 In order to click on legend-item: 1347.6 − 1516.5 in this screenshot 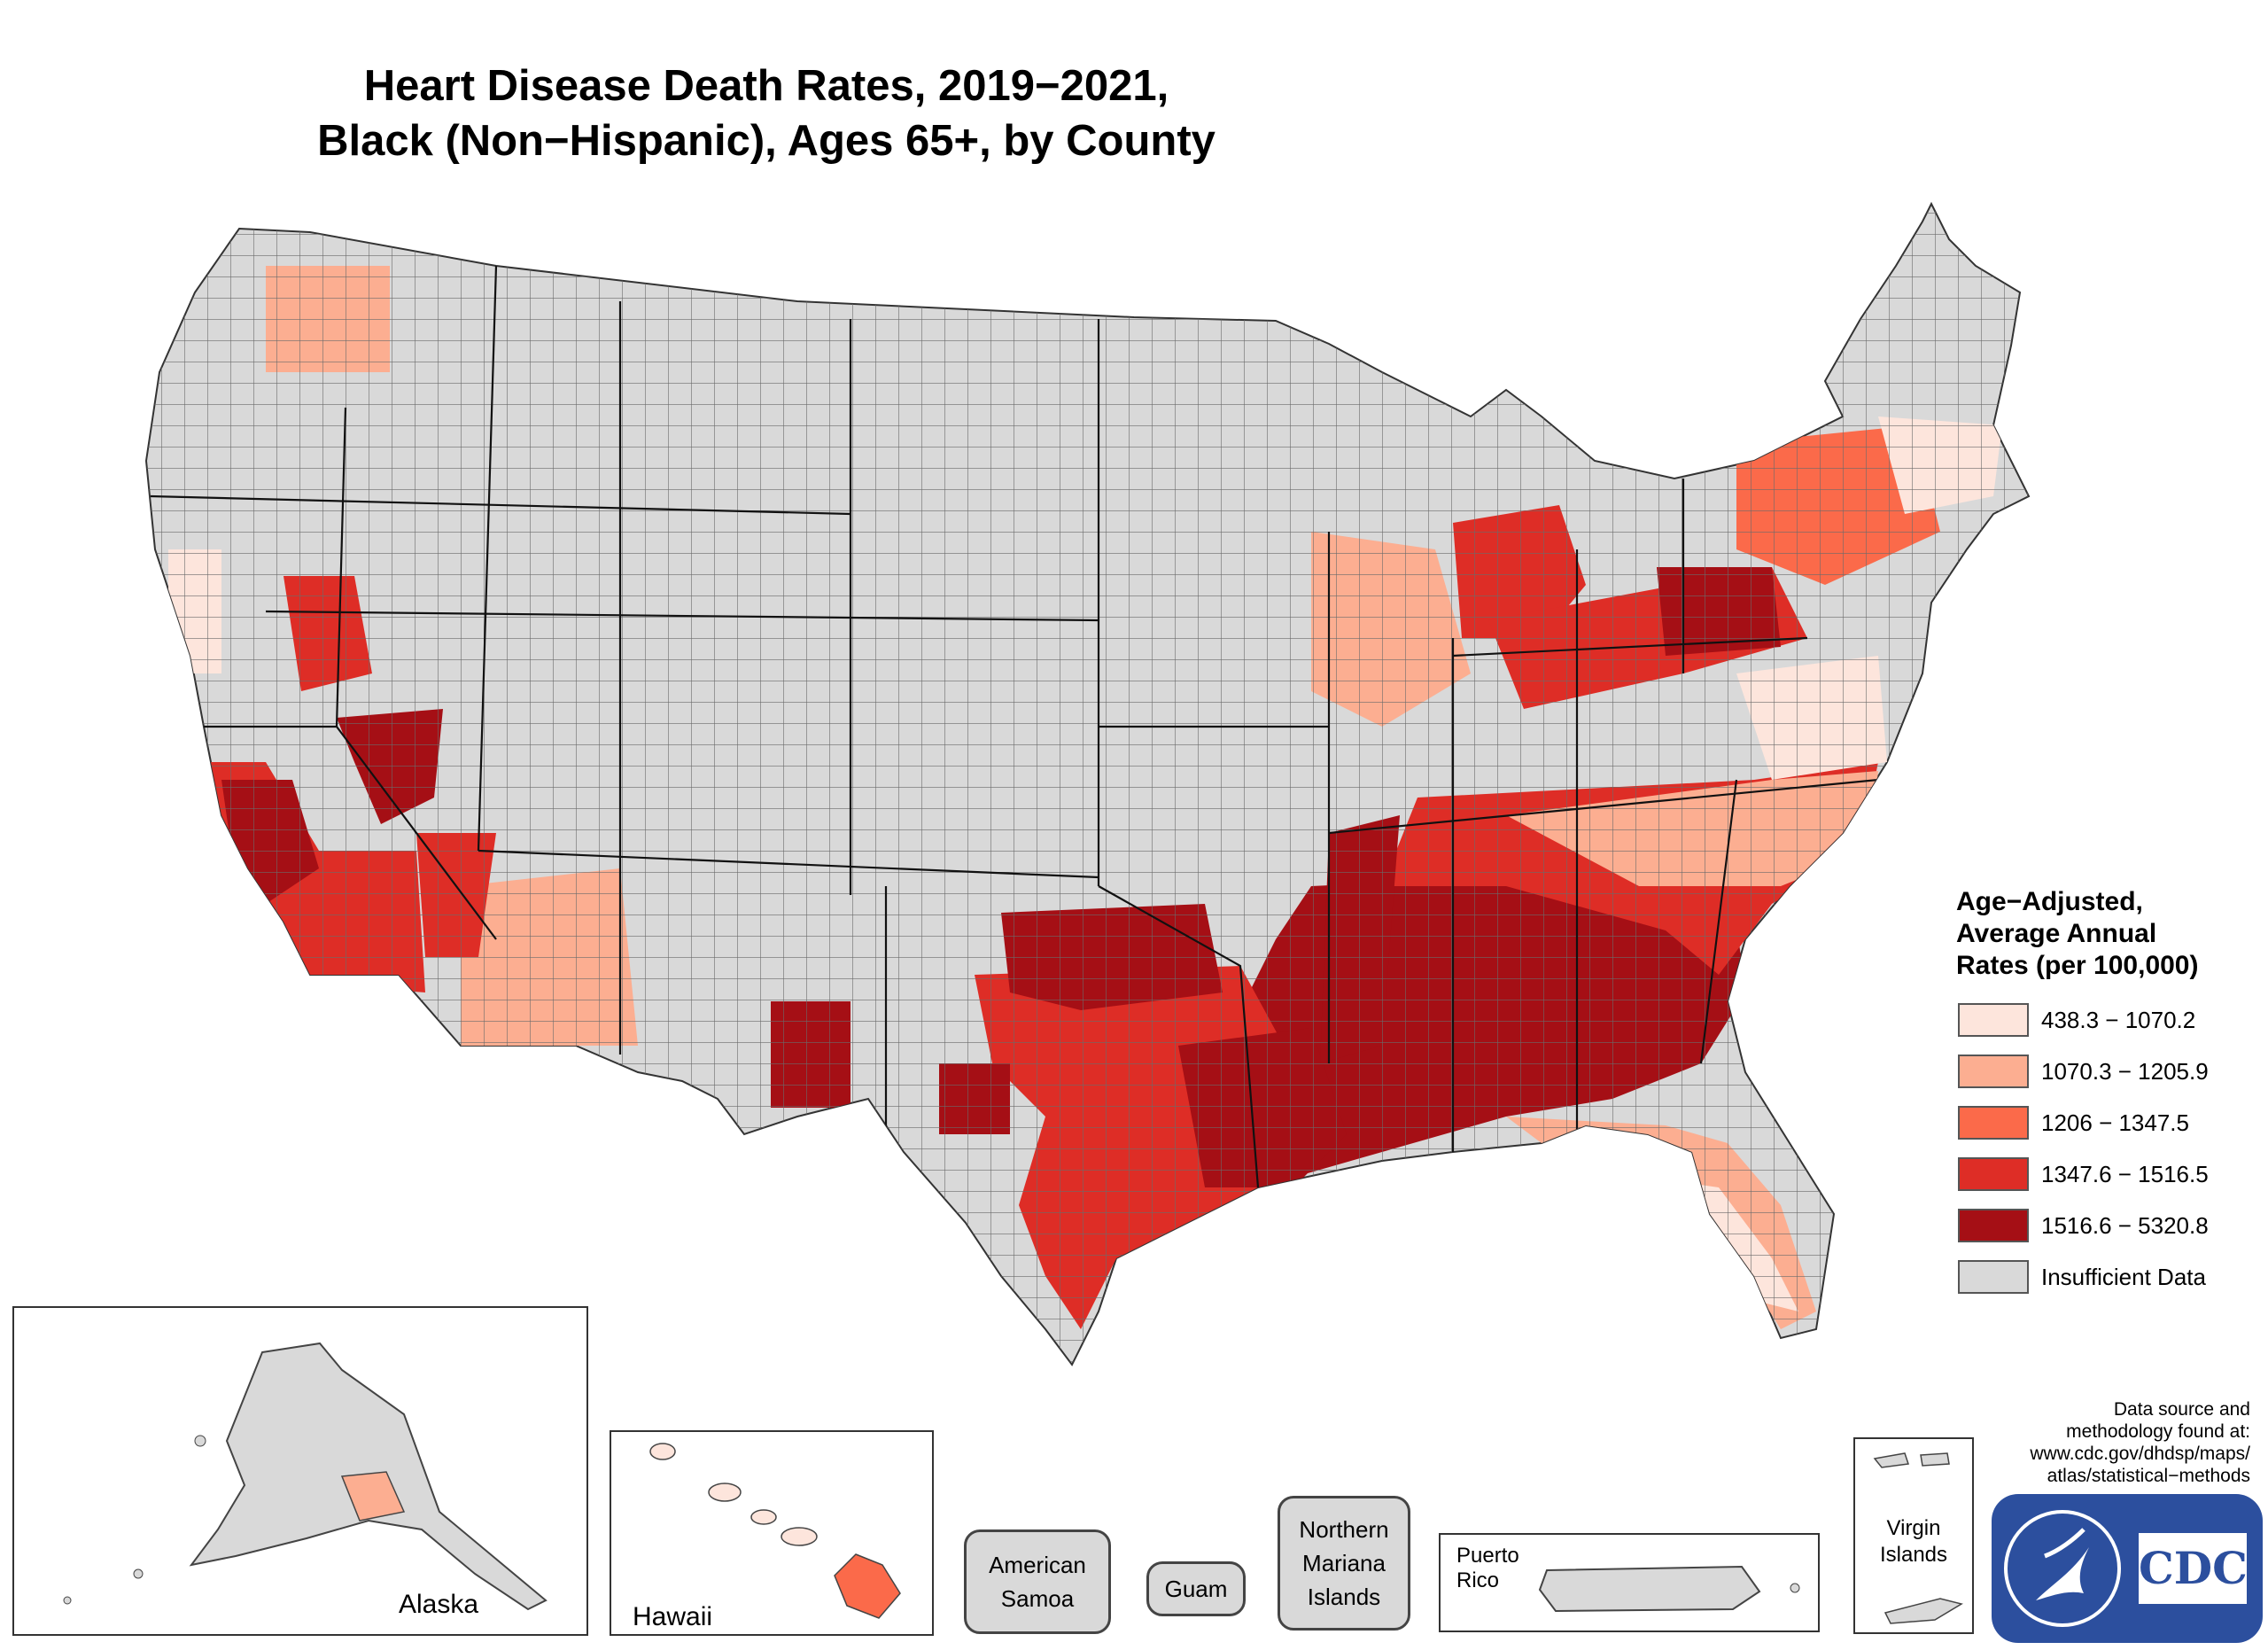, I will do `click(2106, 1179)`.